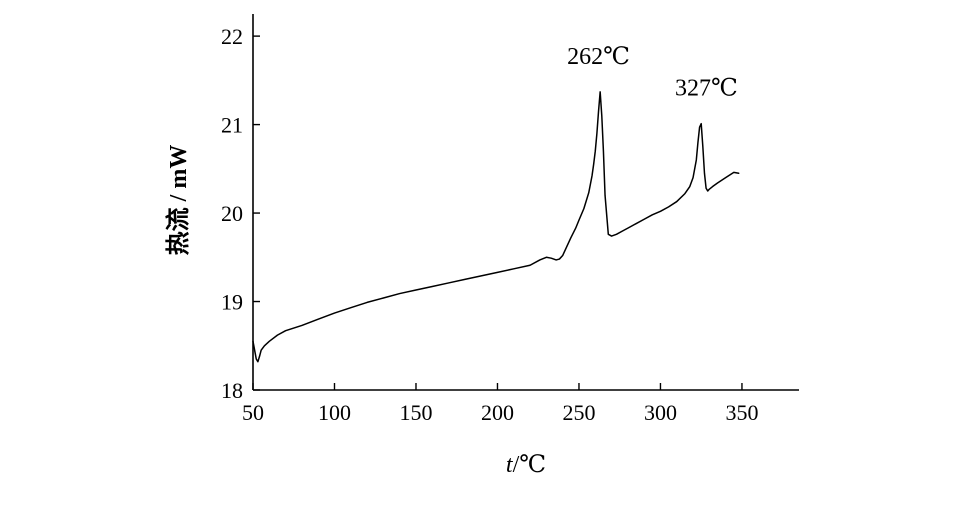 Image resolution: width=961 pixels, height=512 pixels. Describe the element at coordinates (415, 412) in the screenshot. I see `x-tick-label-150: 150` at that location.